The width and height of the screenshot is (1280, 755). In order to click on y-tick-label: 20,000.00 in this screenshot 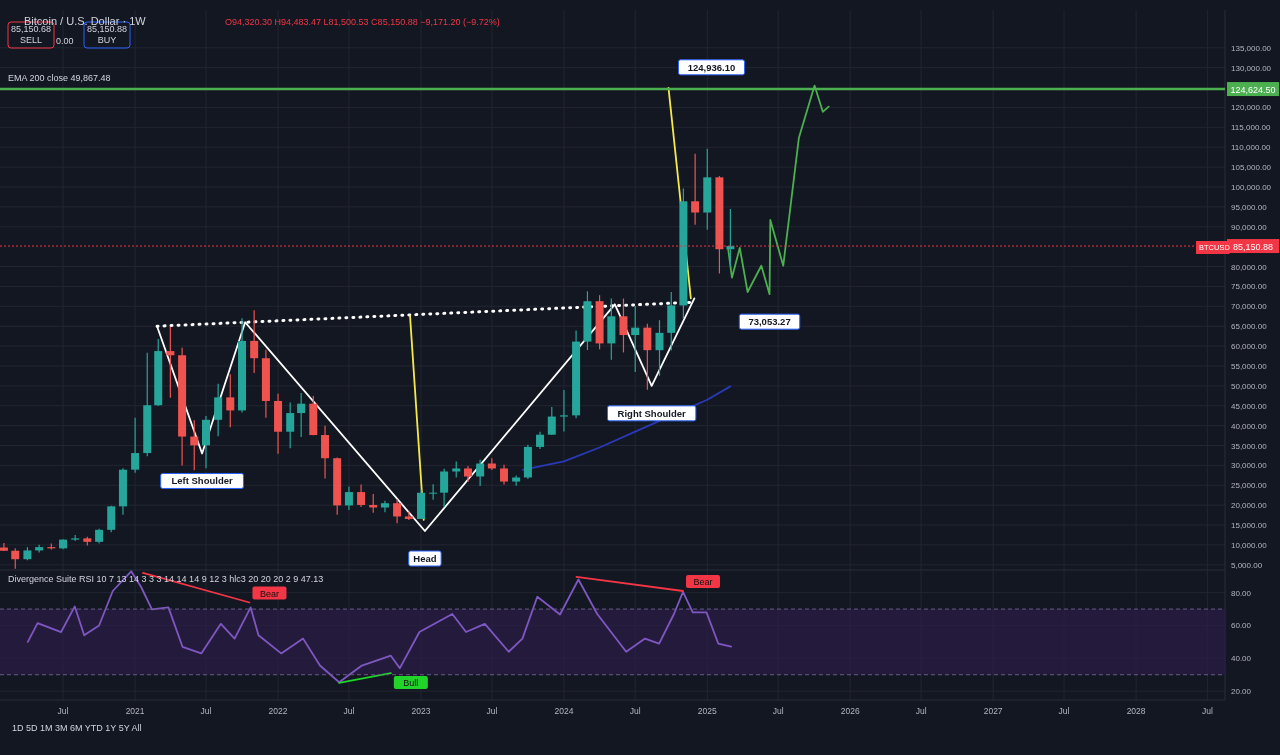, I will do `click(1249, 506)`.